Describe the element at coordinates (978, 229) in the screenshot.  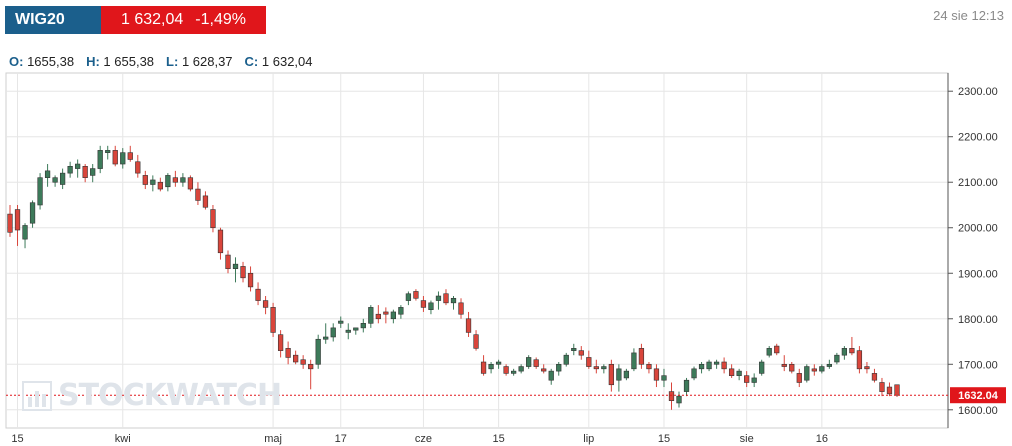
I see `y-tick-label: 2000.00` at that location.